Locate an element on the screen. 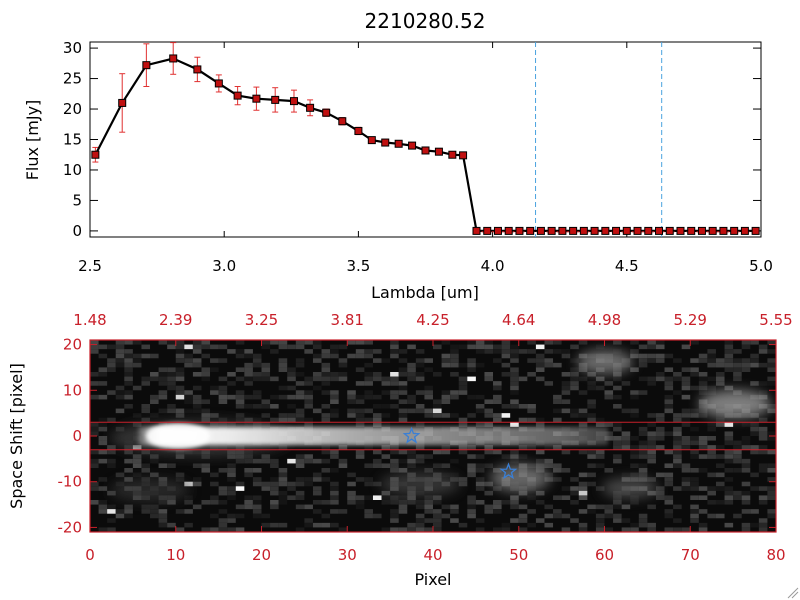  data-point-marker is located at coordinates (691, 230).